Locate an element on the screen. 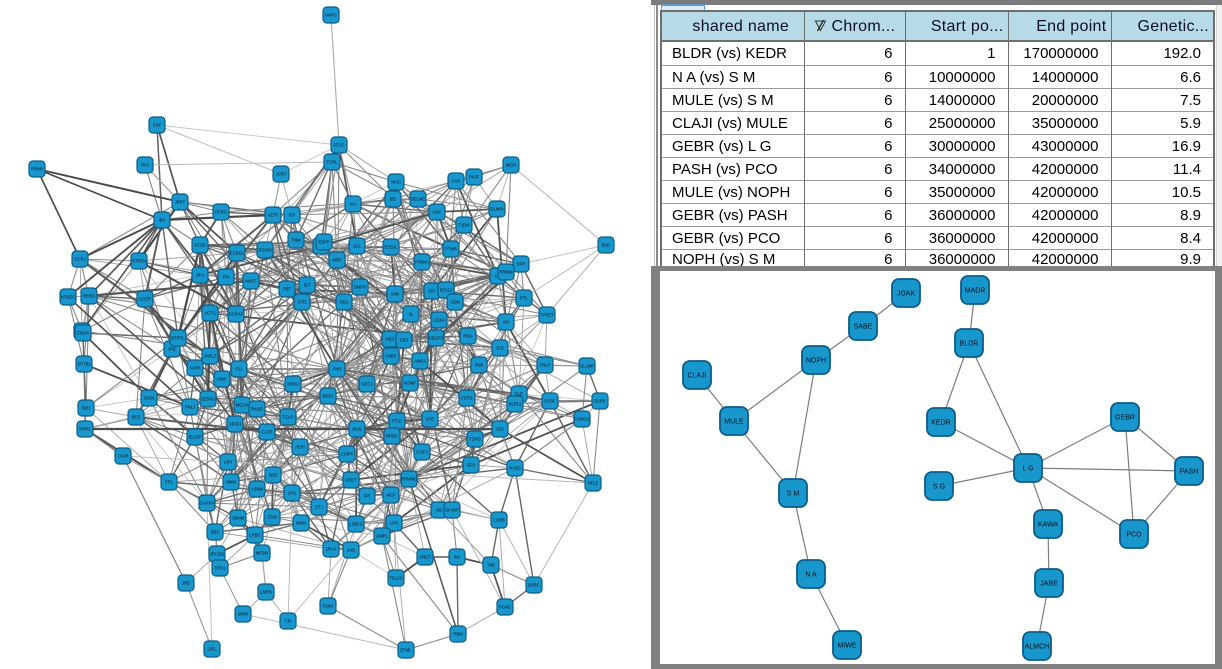 Image resolution: width=1222 pixels, height=669 pixels. svg-text: JRB is located at coordinates (186, 583).